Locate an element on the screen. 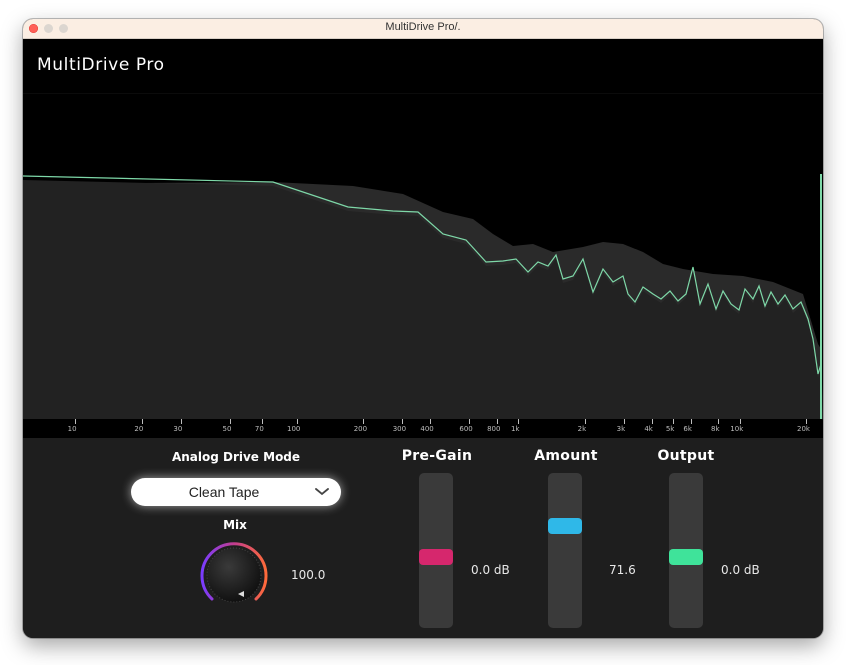 The width and height of the screenshot is (846, 665). app-header: MultiDrive Pro is located at coordinates (423, 66).